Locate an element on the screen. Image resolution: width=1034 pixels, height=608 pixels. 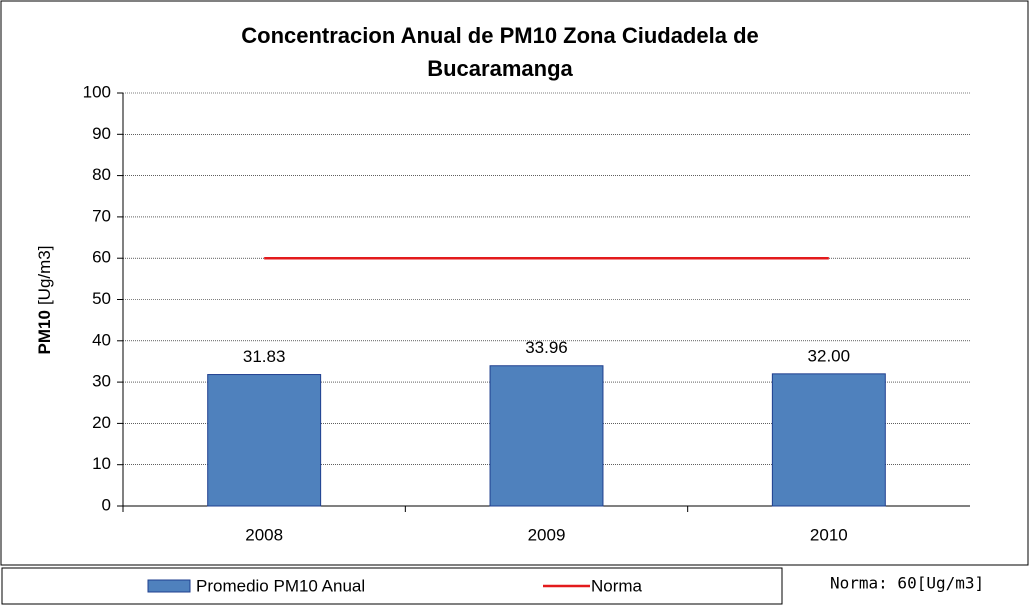
y-axis-label: PM10 [Ug/m3] is located at coordinates (44, 300).